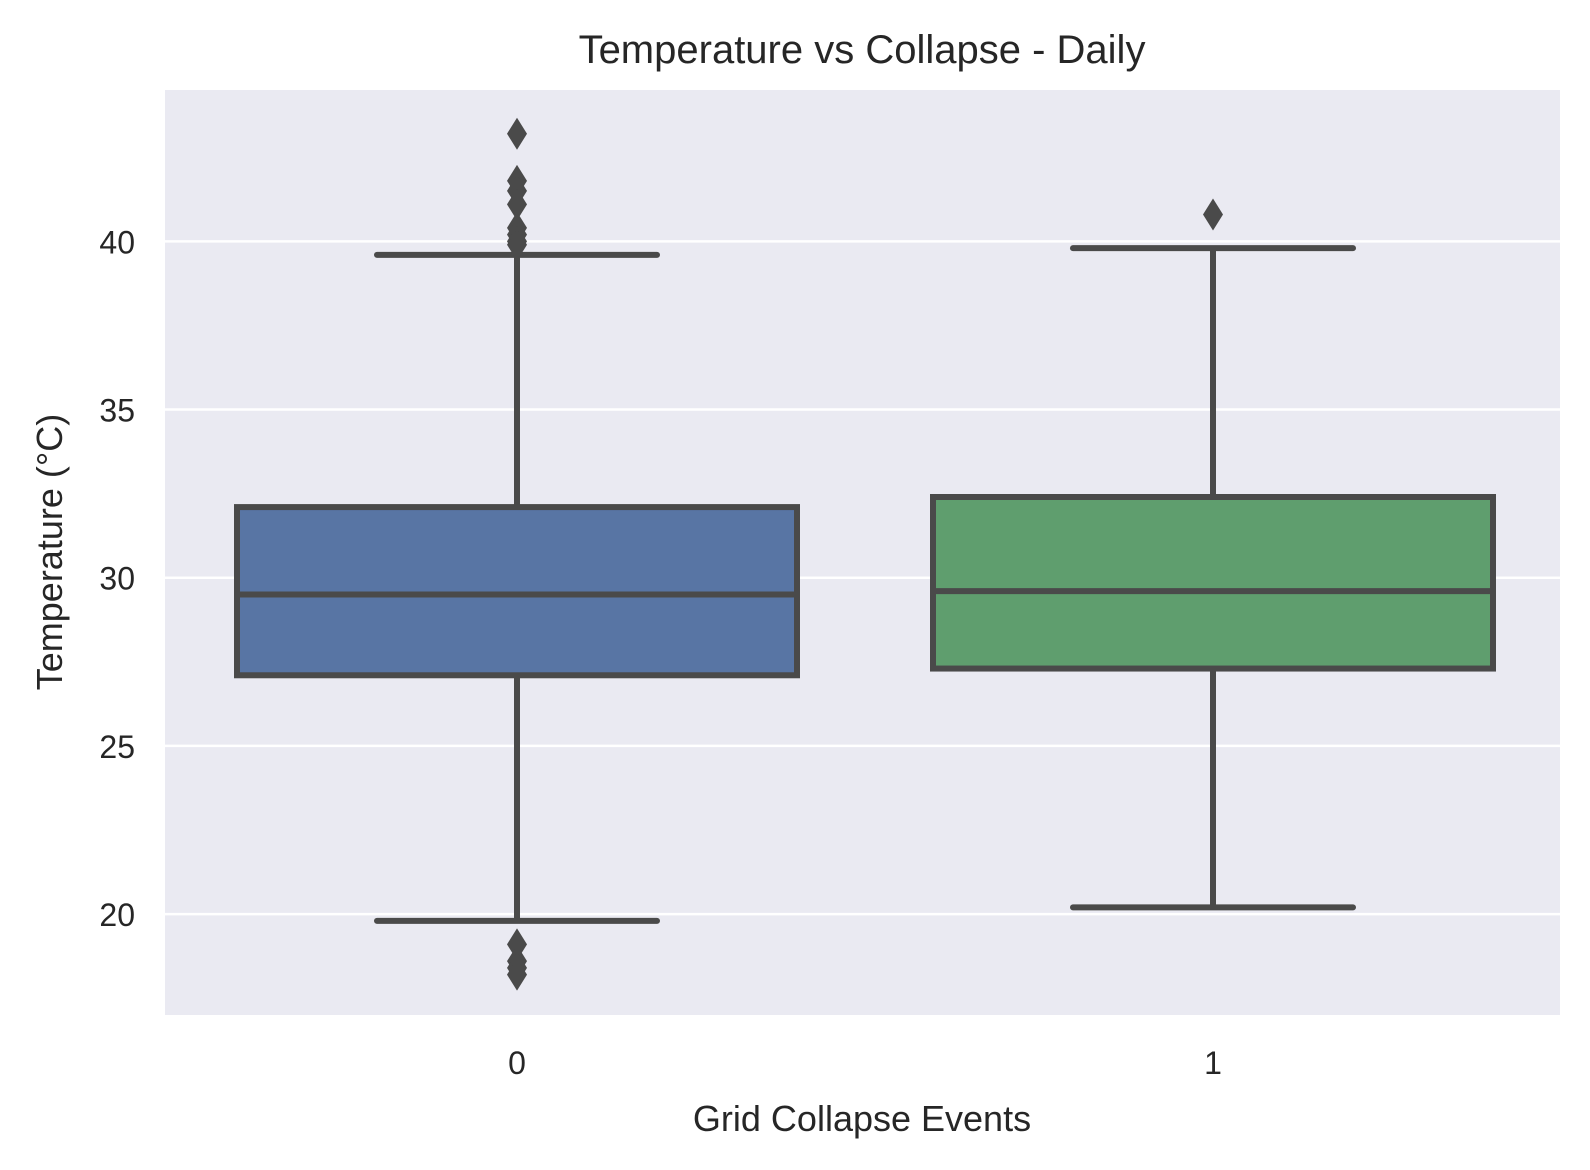 The height and width of the screenshot is (1170, 1590). I want to click on y-tick-label: 30, so click(117, 579).